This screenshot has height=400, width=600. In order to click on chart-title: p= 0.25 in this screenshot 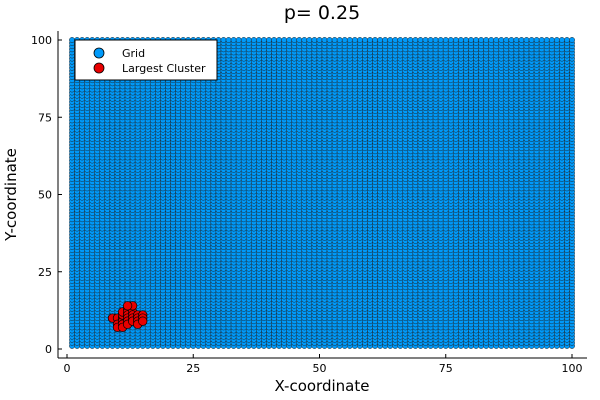, I will do `click(322, 13)`.